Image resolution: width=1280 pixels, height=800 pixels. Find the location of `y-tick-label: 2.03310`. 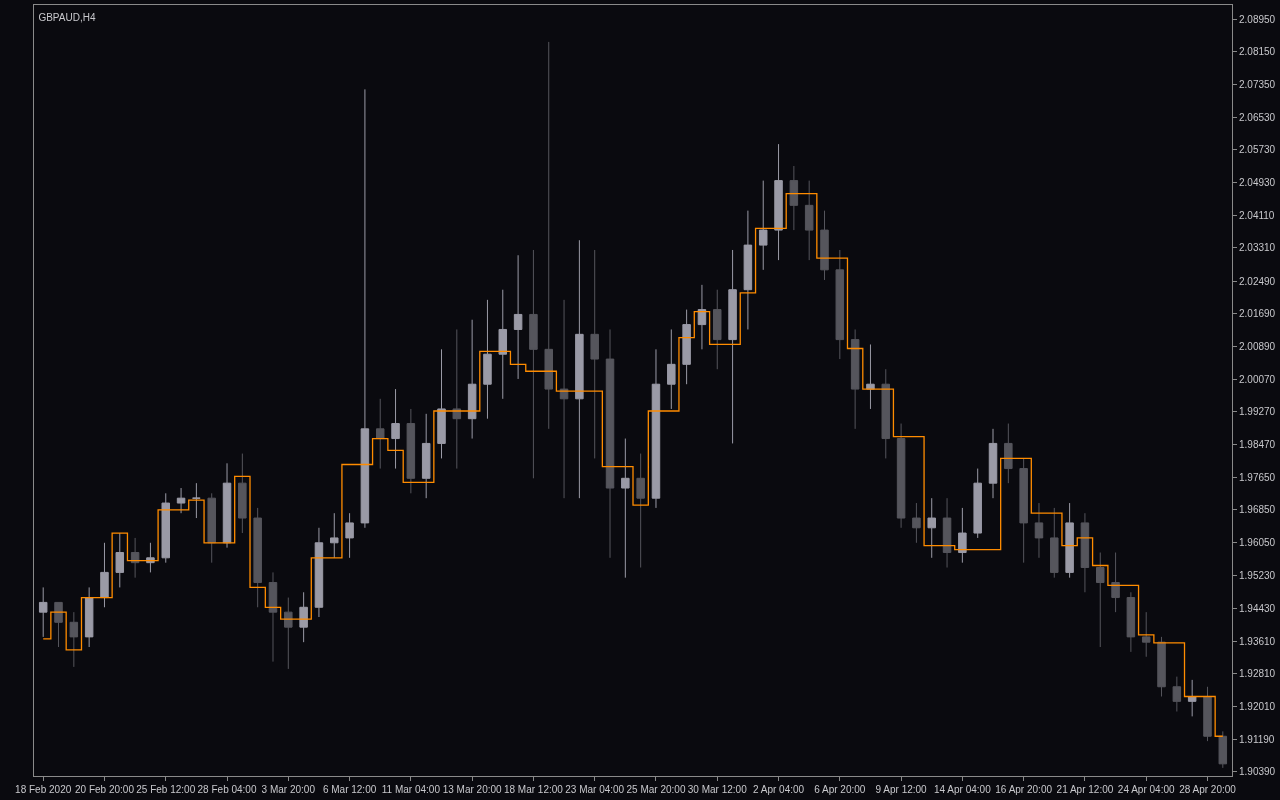

y-tick-label: 2.03310 is located at coordinates (1257, 248).